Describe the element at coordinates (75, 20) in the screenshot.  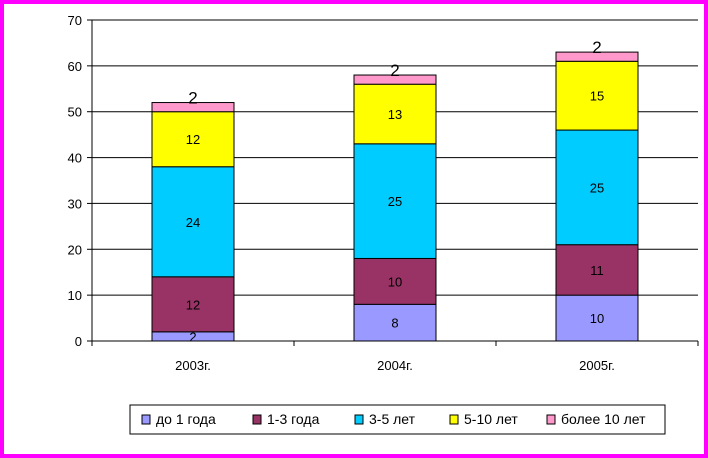
I see `y-tick-label: 70` at that location.